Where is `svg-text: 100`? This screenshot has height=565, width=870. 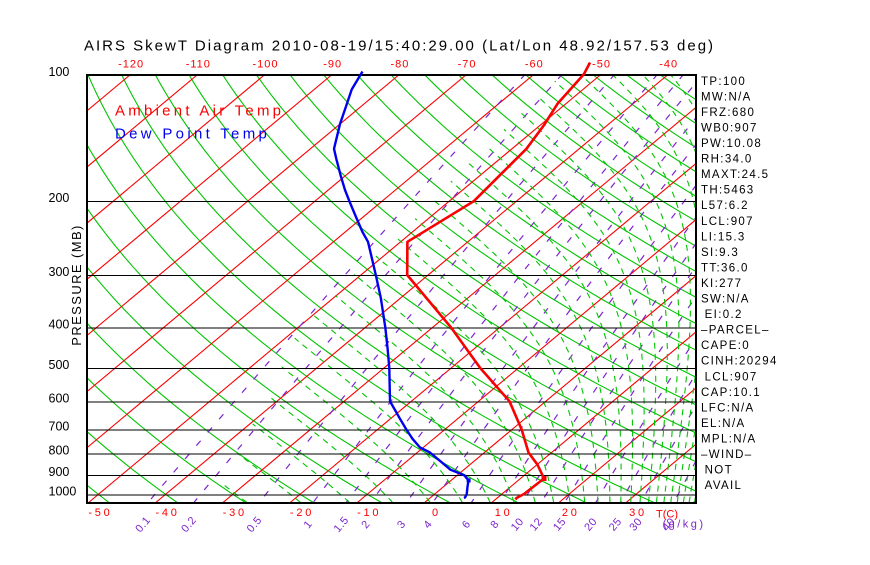
svg-text: 100 is located at coordinates (59, 72).